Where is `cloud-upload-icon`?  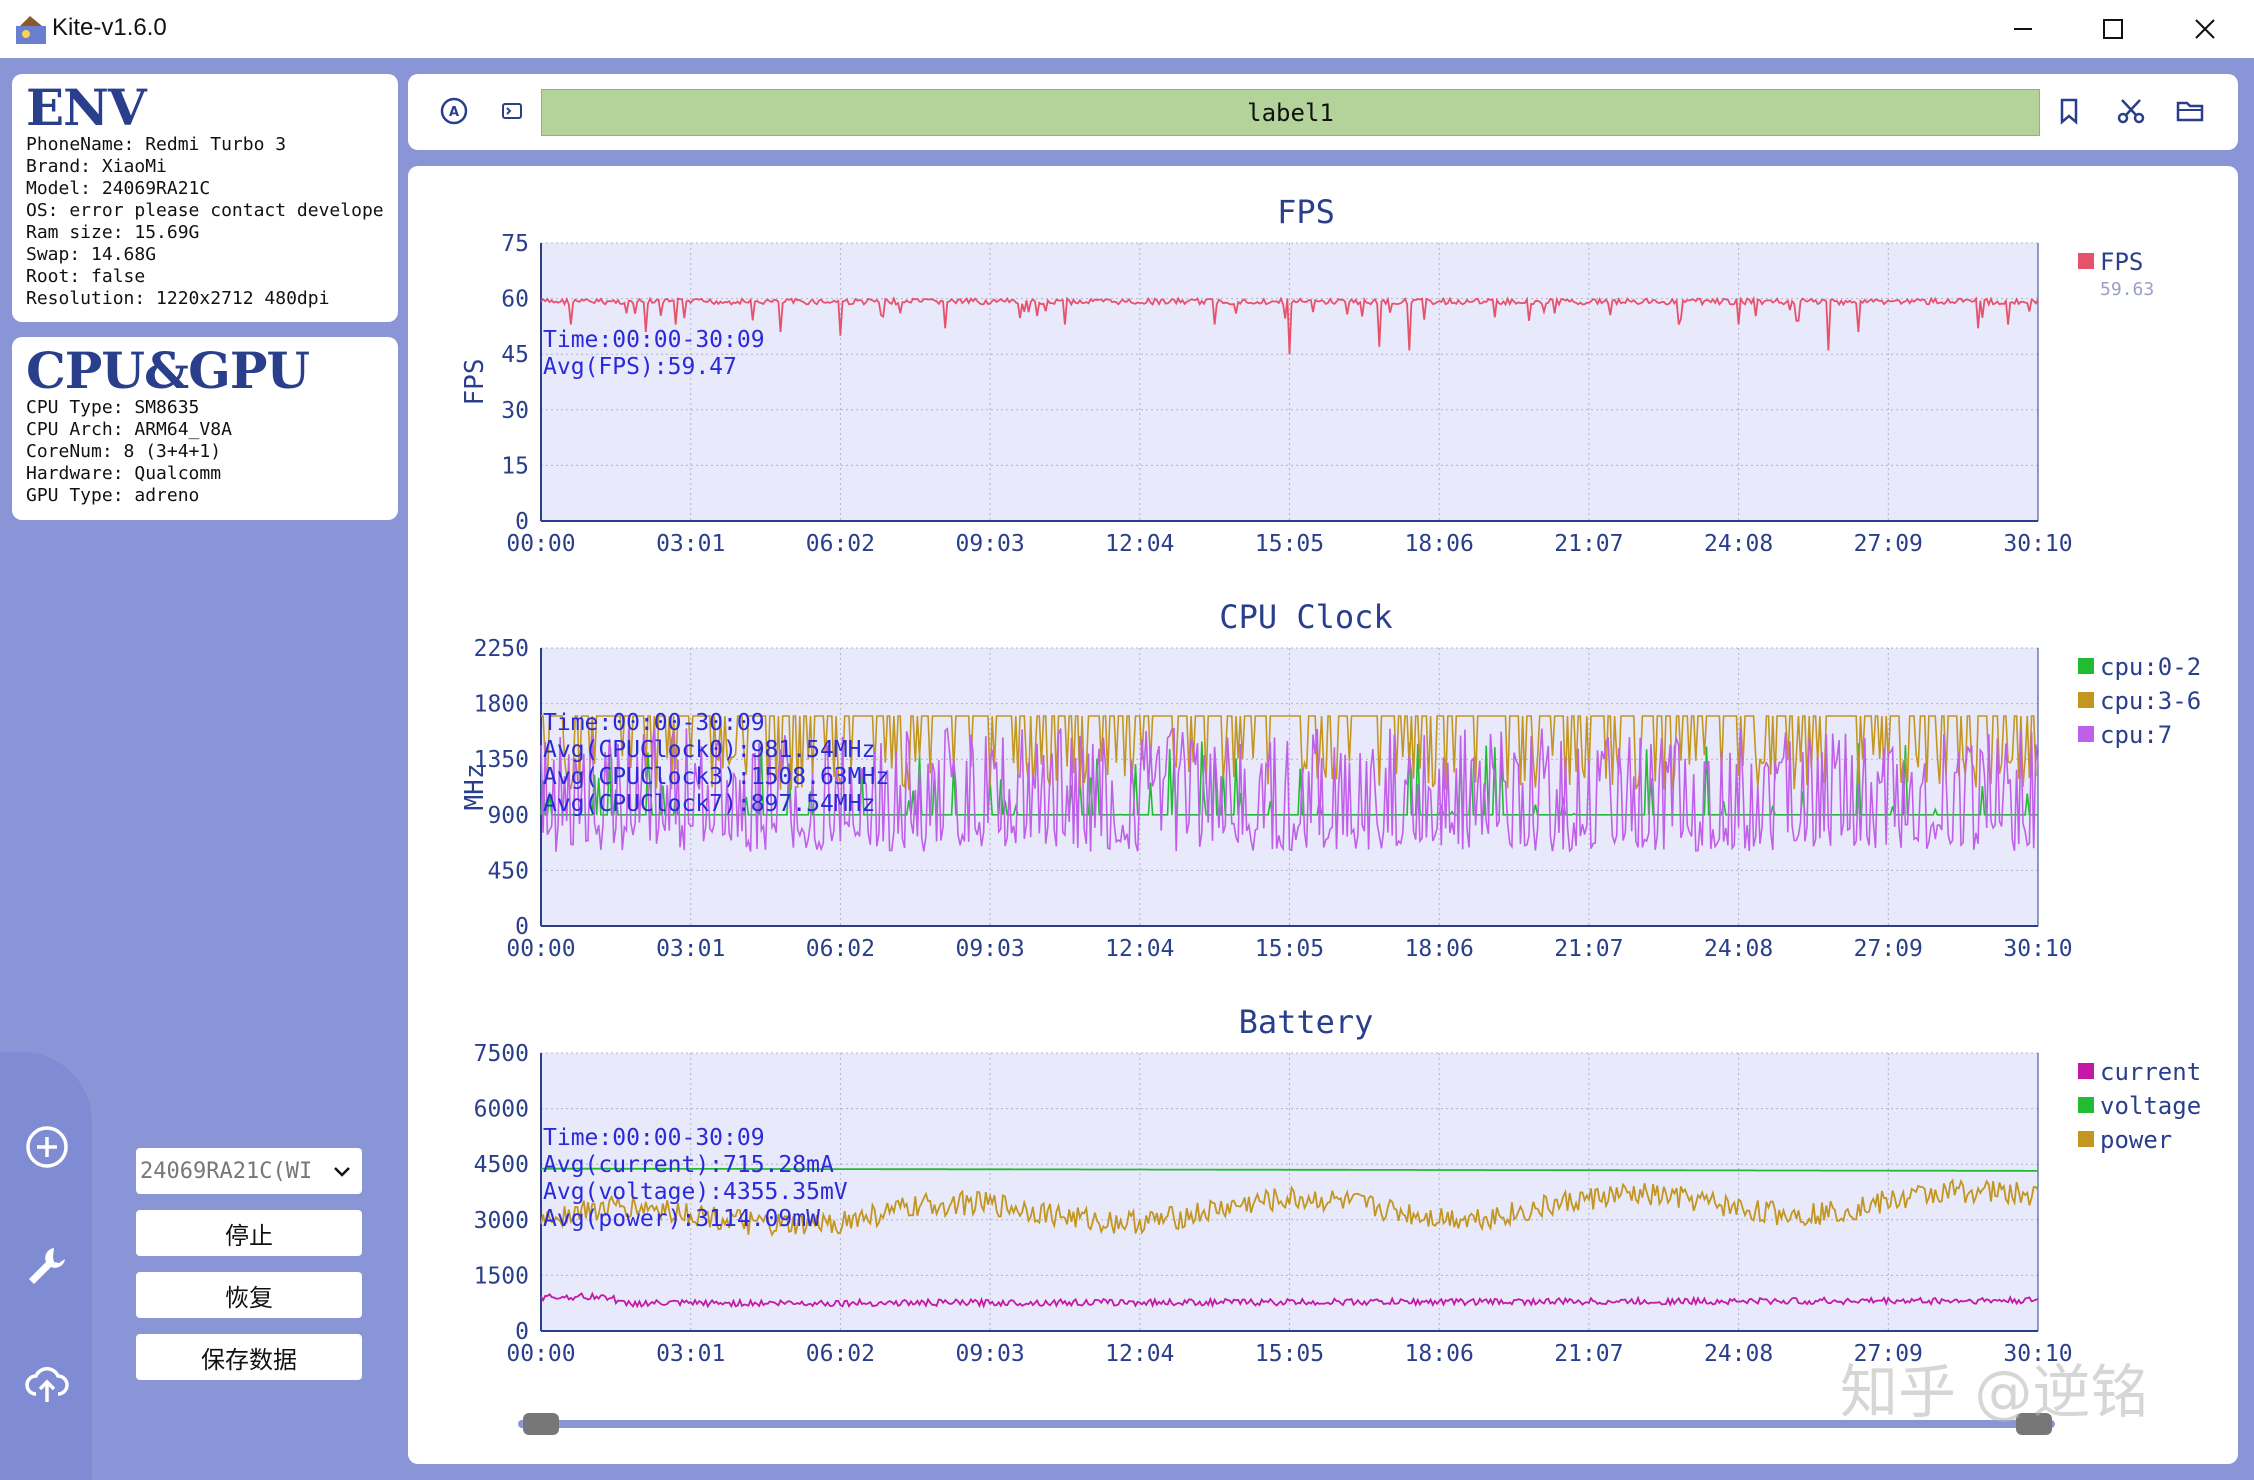 cloud-upload-icon is located at coordinates (47, 1383).